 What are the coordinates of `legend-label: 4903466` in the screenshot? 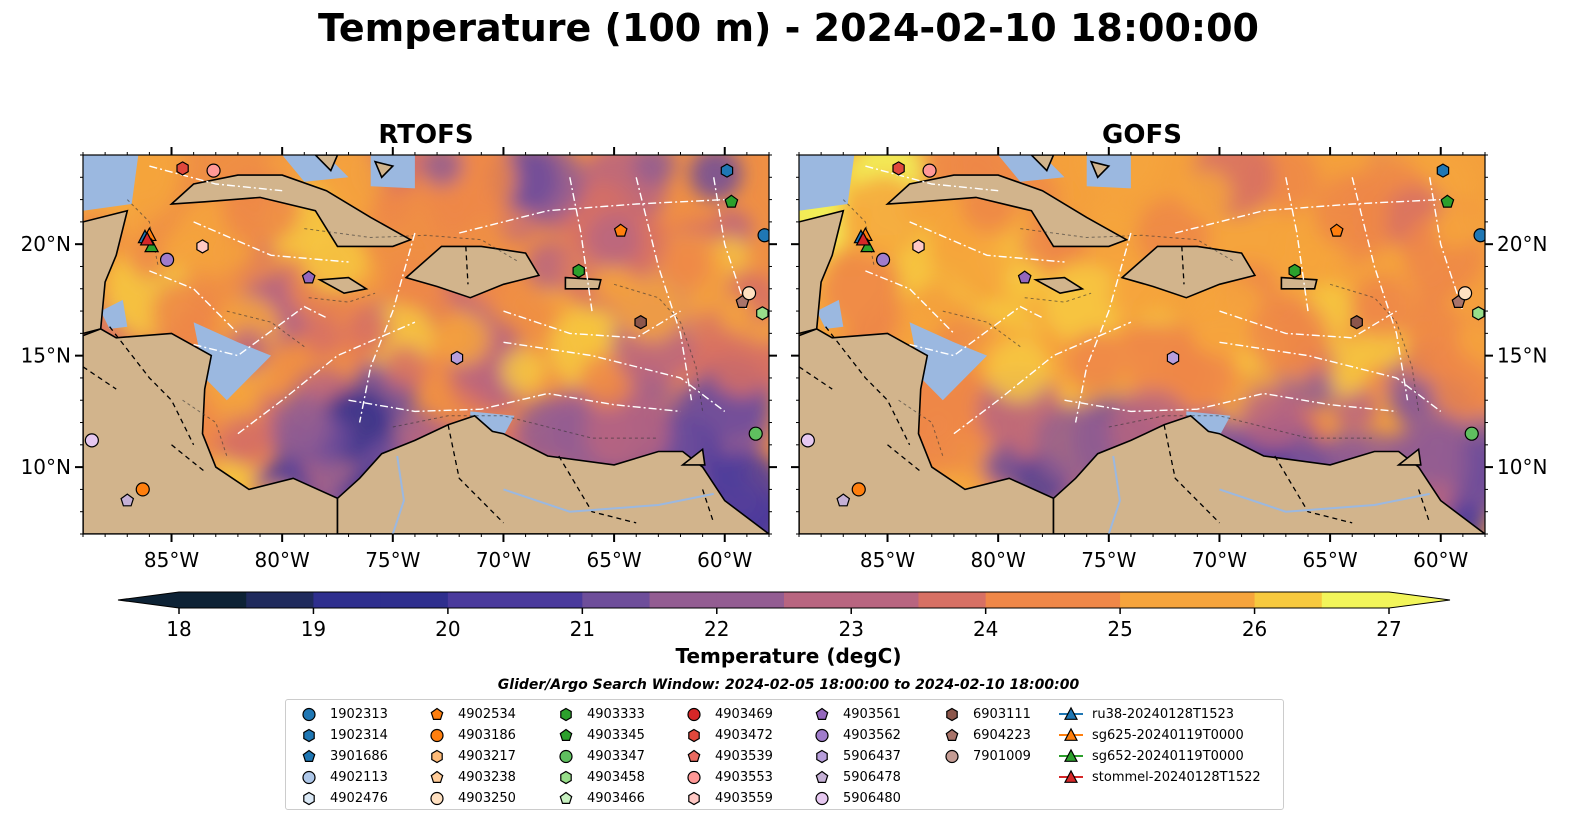 It's located at (616, 798).